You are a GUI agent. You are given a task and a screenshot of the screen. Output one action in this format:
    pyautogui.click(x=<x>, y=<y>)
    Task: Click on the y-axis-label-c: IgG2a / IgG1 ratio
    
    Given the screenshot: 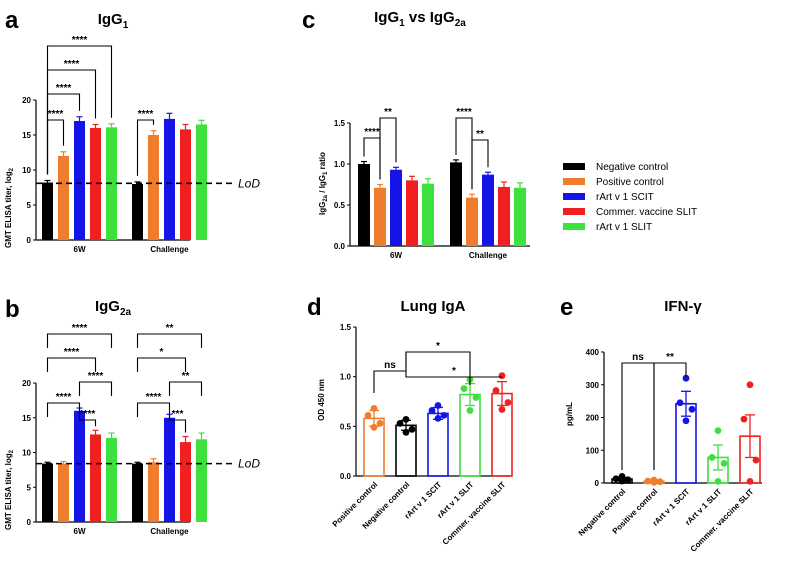 What is the action you would take?
    pyautogui.click(x=323, y=183)
    